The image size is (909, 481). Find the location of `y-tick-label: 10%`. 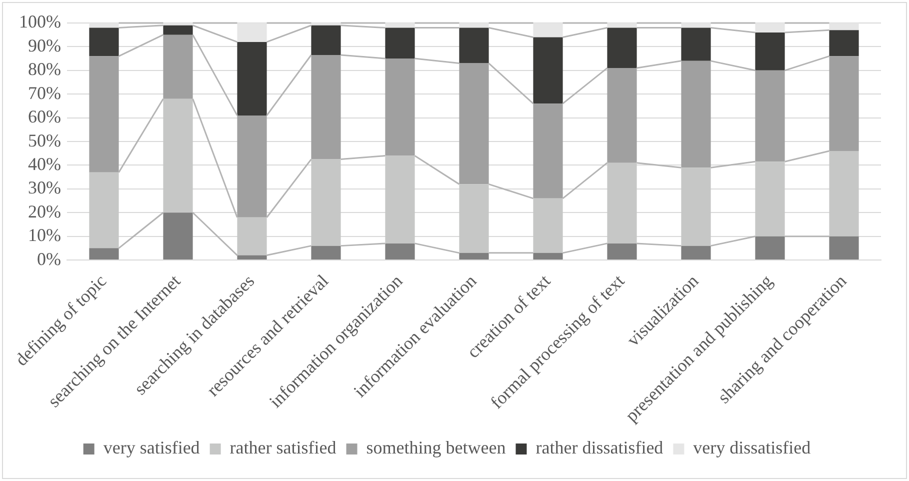

y-tick-label: 10% is located at coordinates (44, 235).